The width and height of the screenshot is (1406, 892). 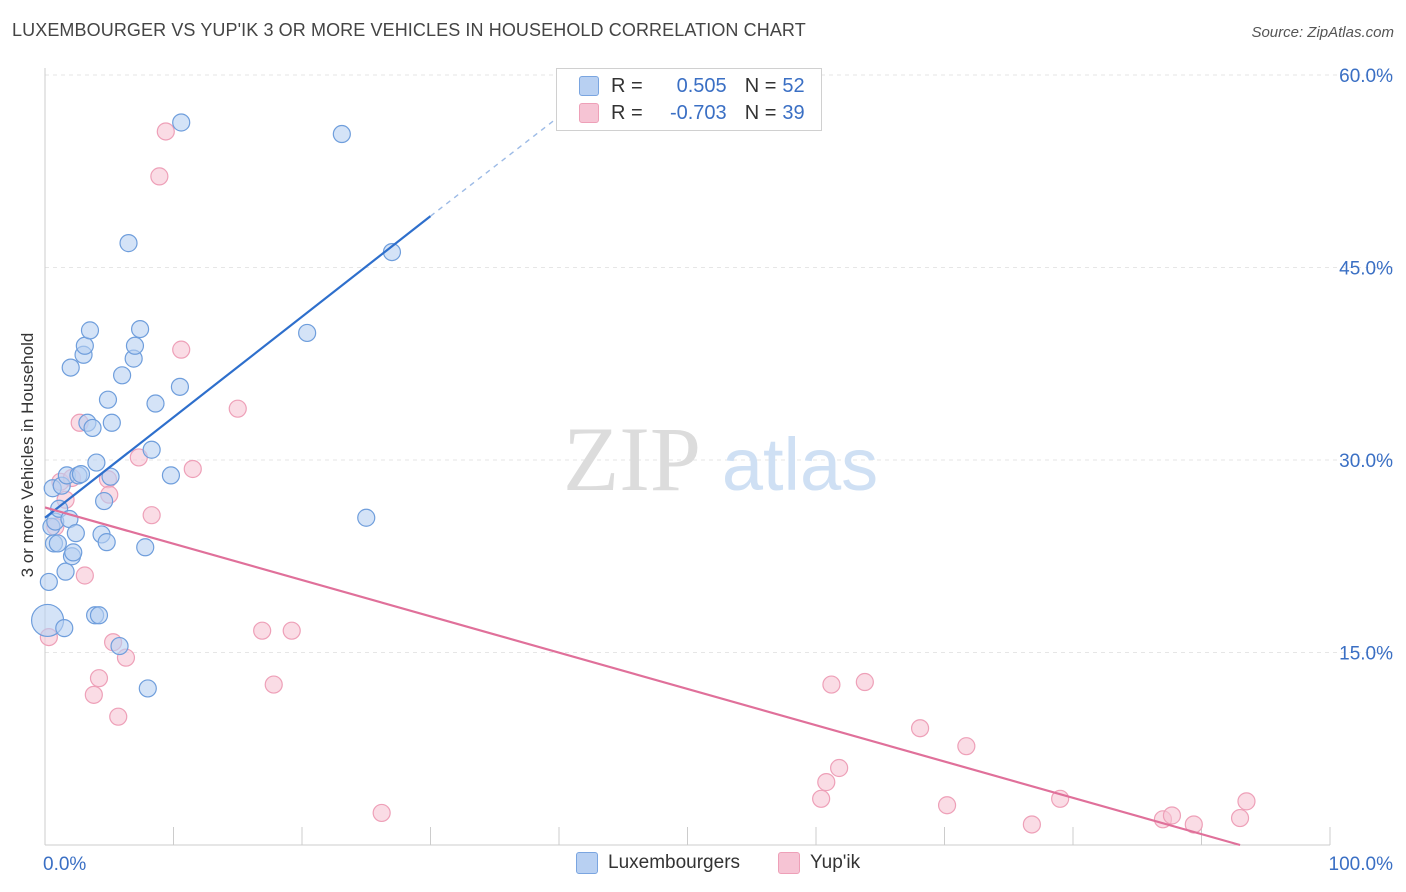 I want to click on legend-row-yupik: R = -0.703 N = 39, so click(x=692, y=113).